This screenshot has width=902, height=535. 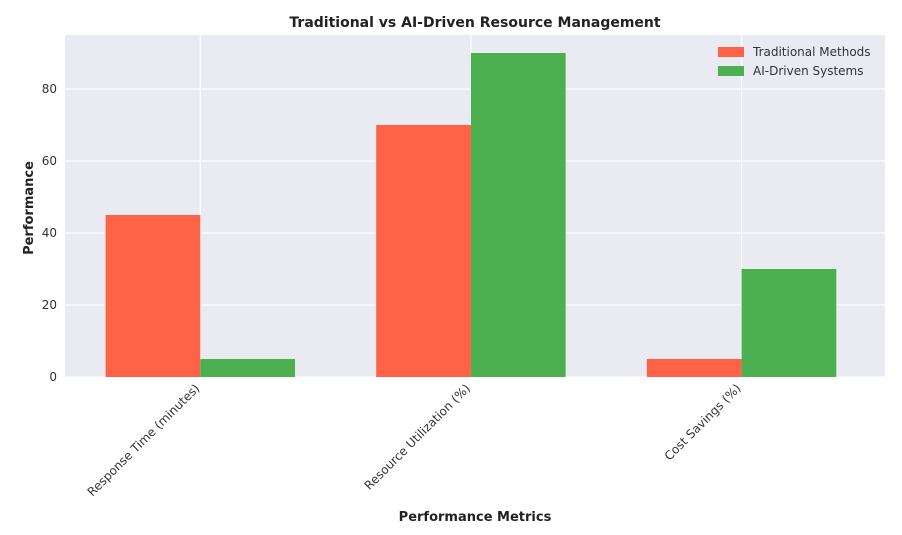 What do you see at coordinates (808, 71) in the screenshot?
I see `legend-label: AI-Driven Systems` at bounding box center [808, 71].